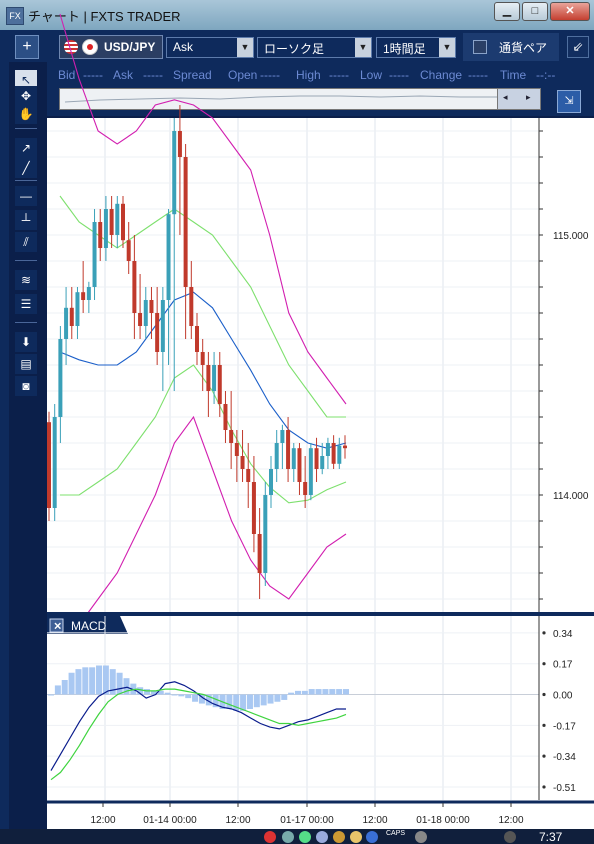  I want to click on checkbox, so click(480, 47).